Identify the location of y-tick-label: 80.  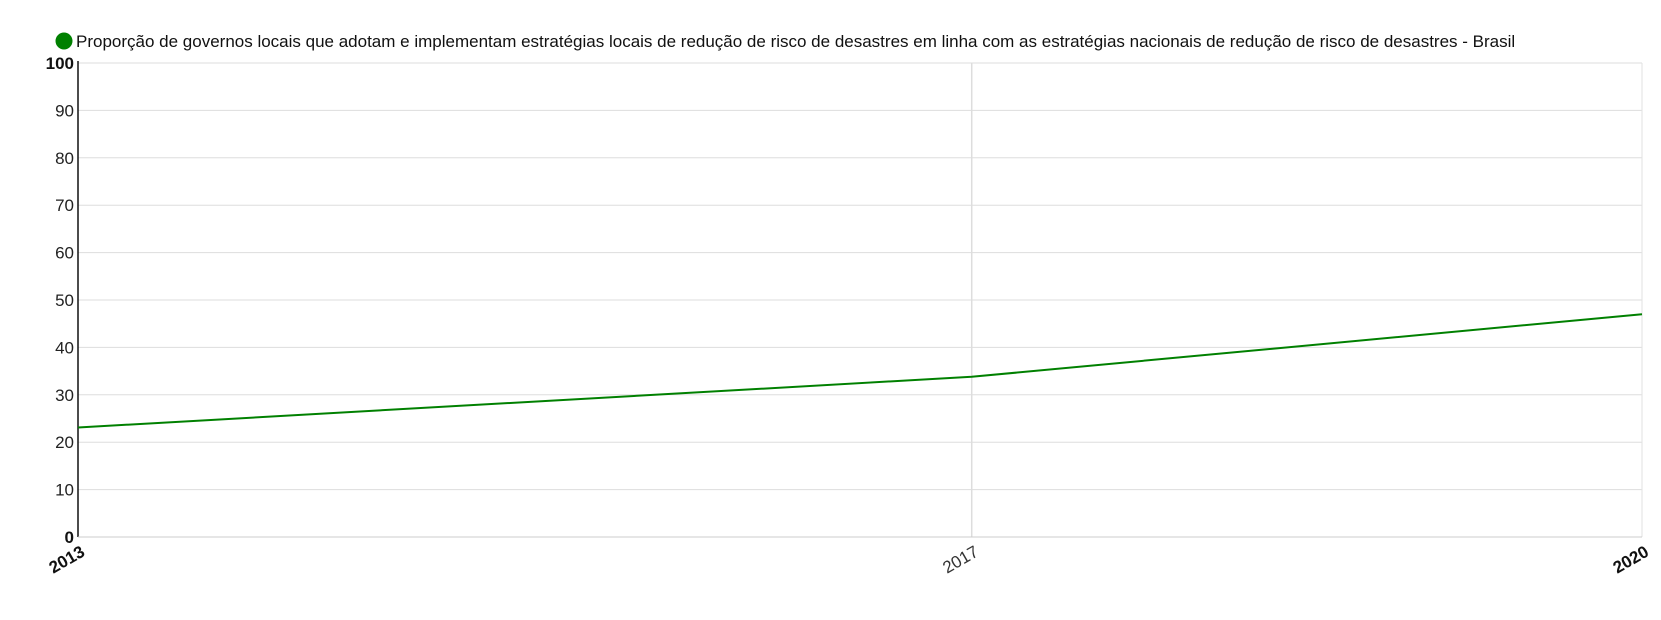
(64, 158).